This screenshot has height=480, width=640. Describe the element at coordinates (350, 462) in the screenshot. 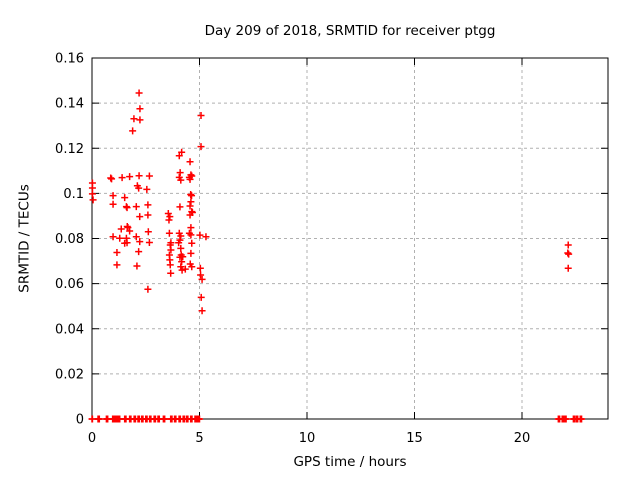

I see `x-axis-label: GPS time / hours` at that location.